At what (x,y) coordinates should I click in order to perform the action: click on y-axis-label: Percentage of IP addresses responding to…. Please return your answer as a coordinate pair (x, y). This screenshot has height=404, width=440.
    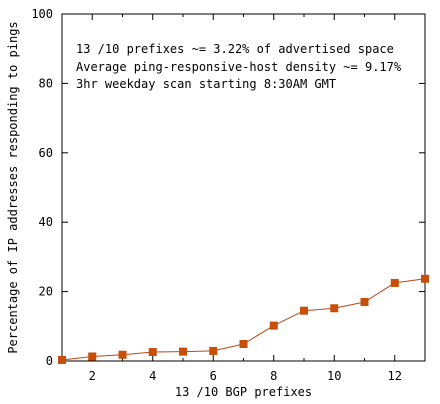
    Looking at the image, I should click on (13, 187).